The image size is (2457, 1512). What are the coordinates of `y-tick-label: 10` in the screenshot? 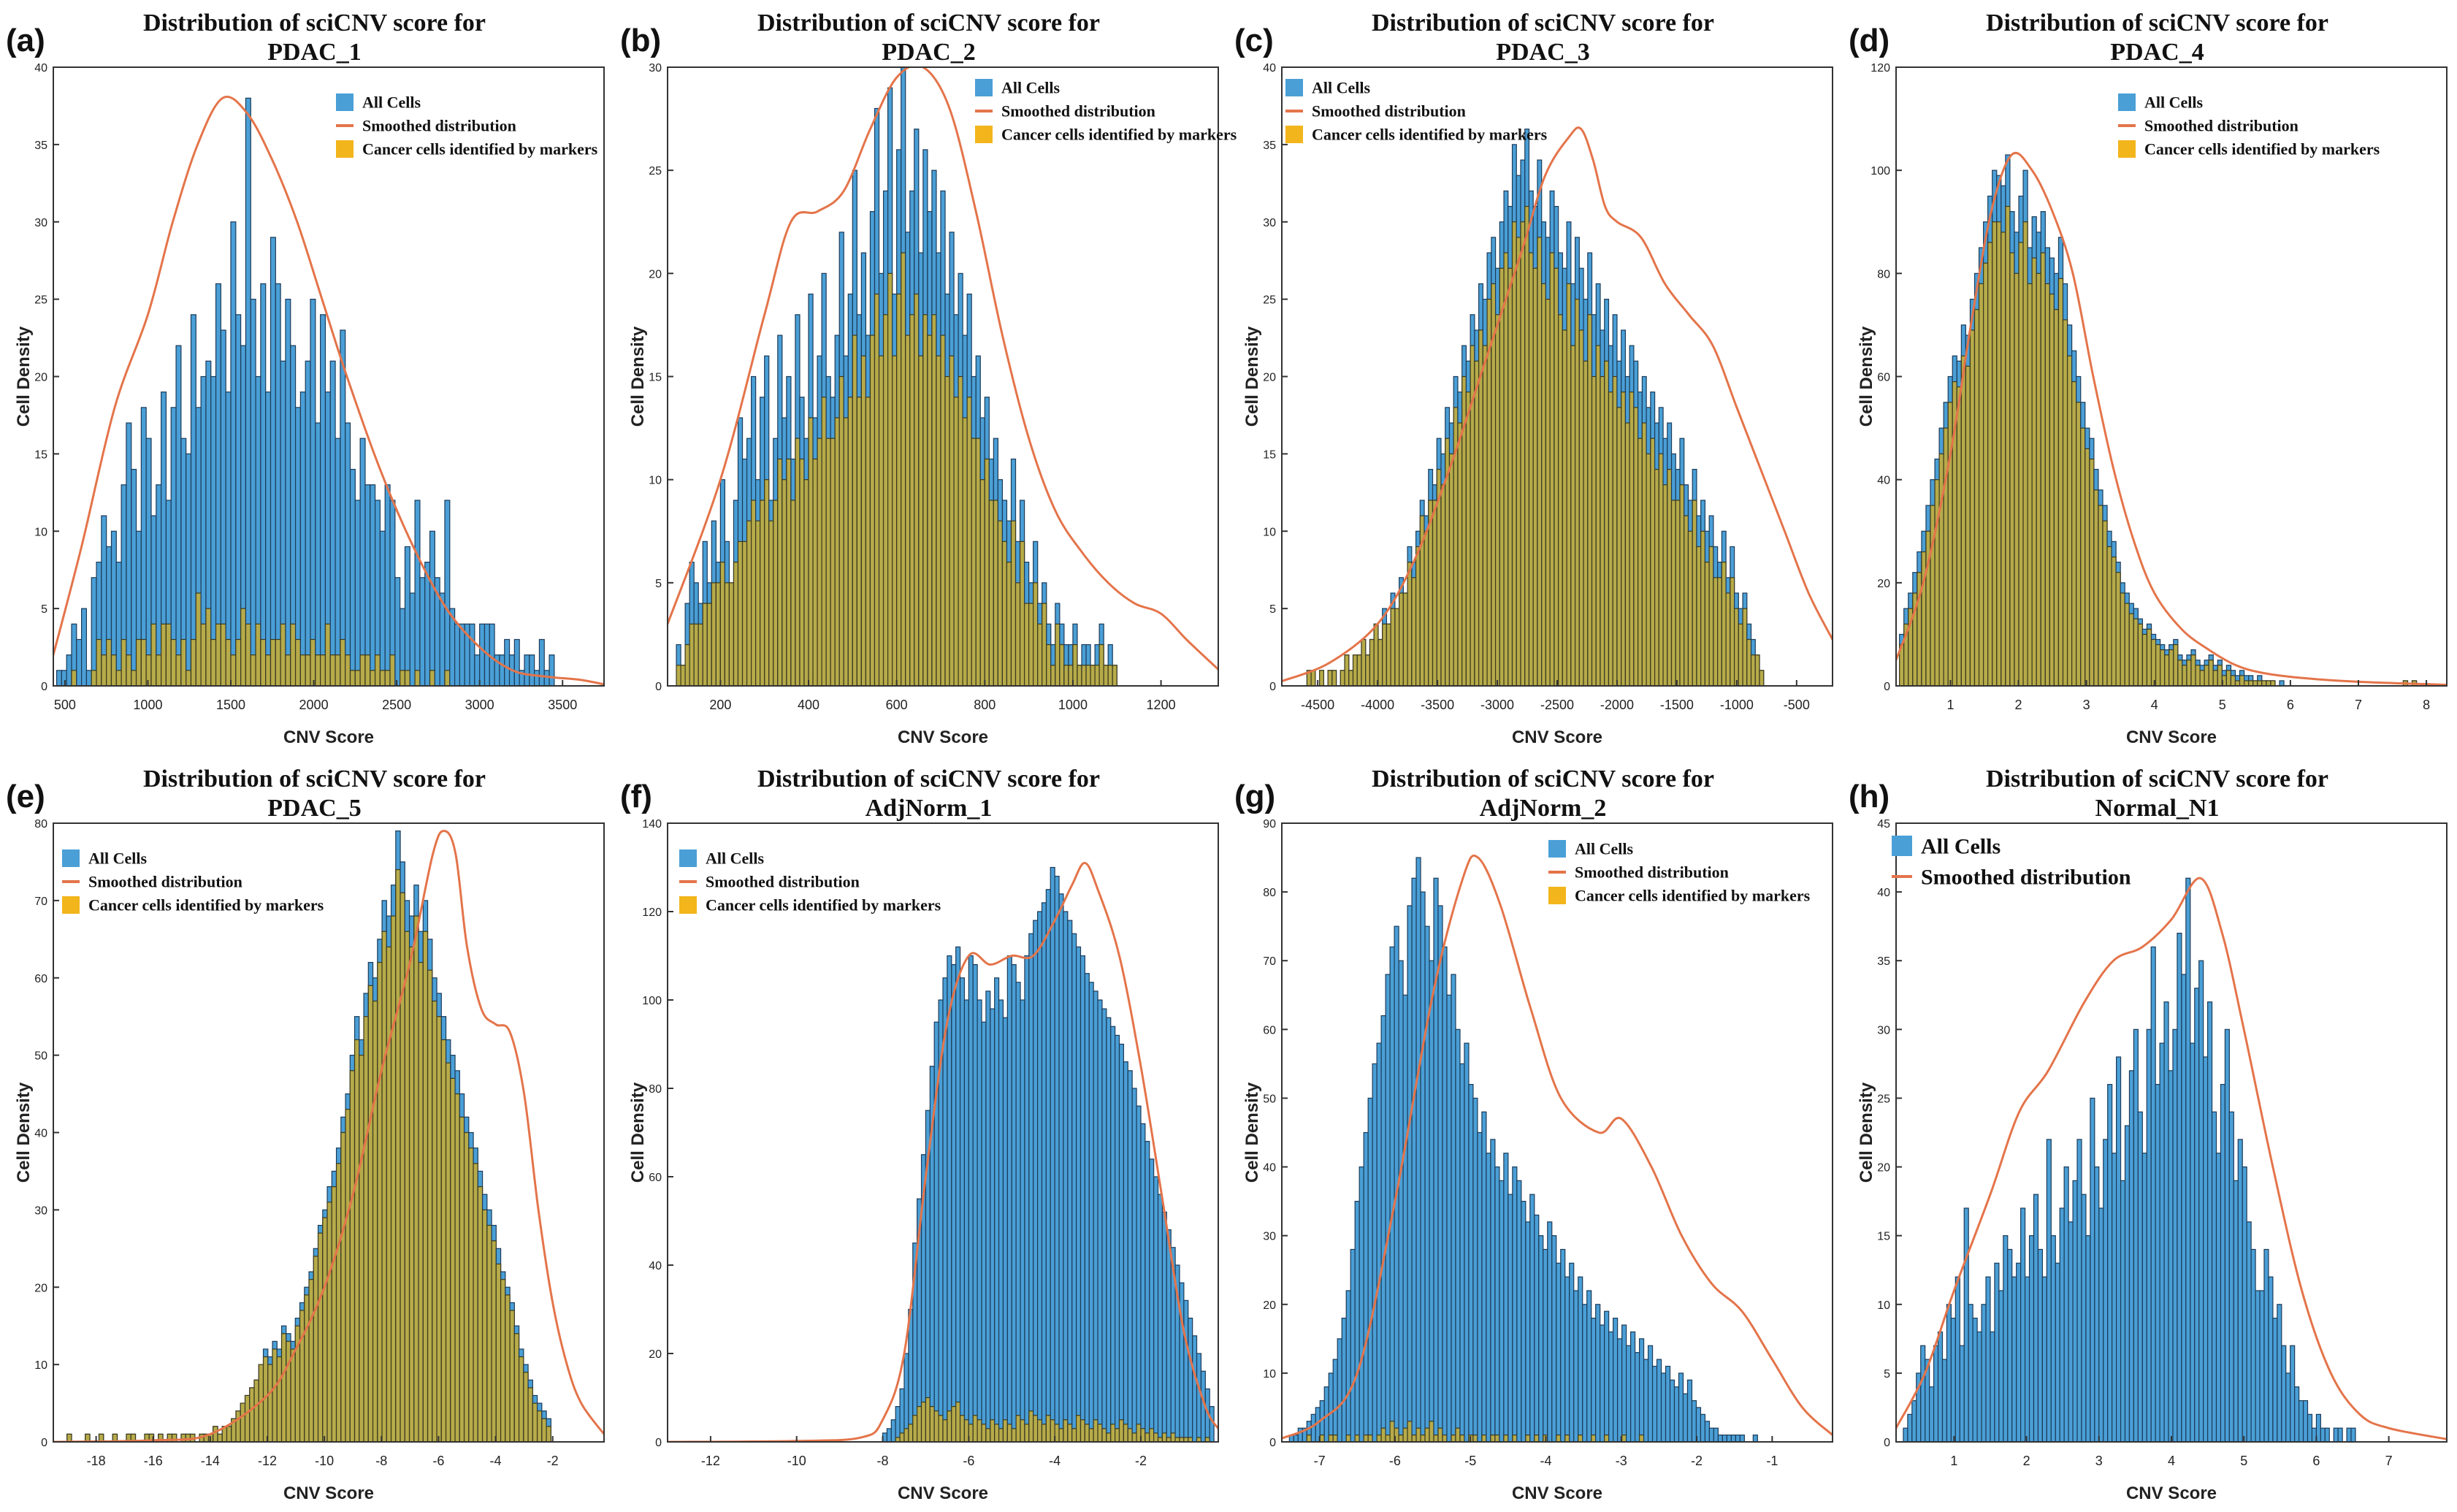 It's located at (656, 481).